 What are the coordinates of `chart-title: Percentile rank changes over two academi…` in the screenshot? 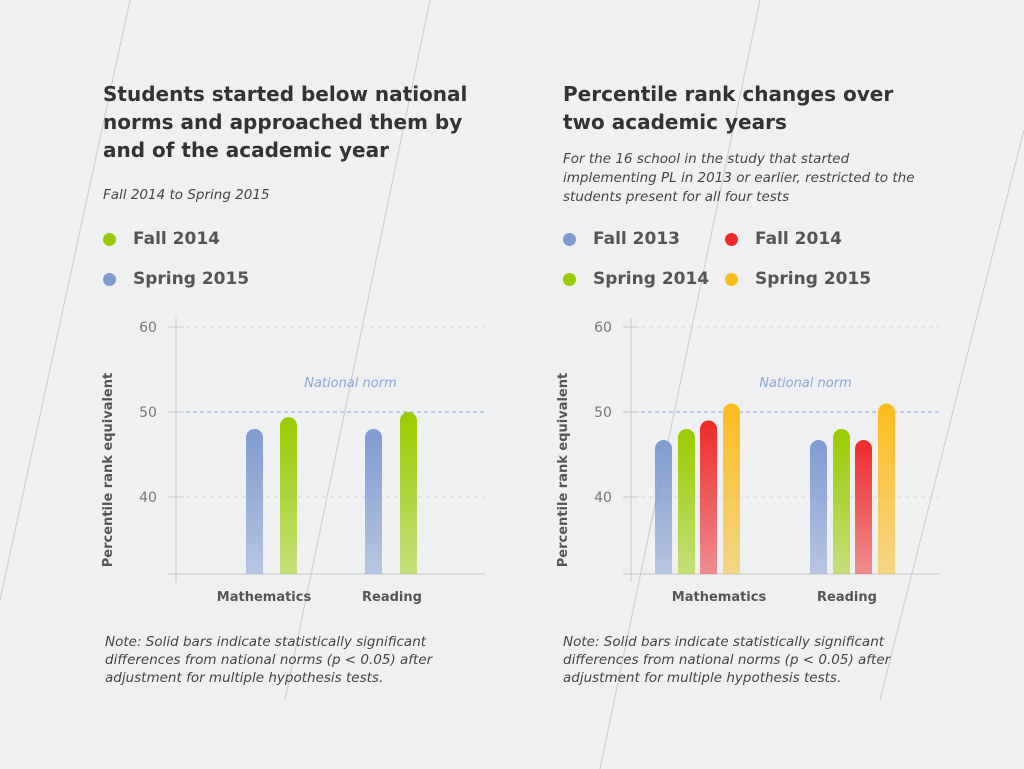 It's located at (728, 108).